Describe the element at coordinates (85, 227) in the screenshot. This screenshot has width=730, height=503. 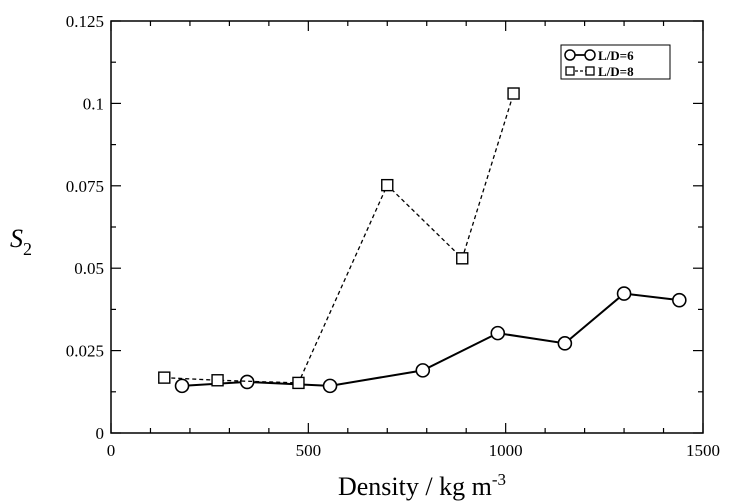
I see `y-tick-labels: 0 0.025 0.05 0.075 0.1 0.125` at that location.